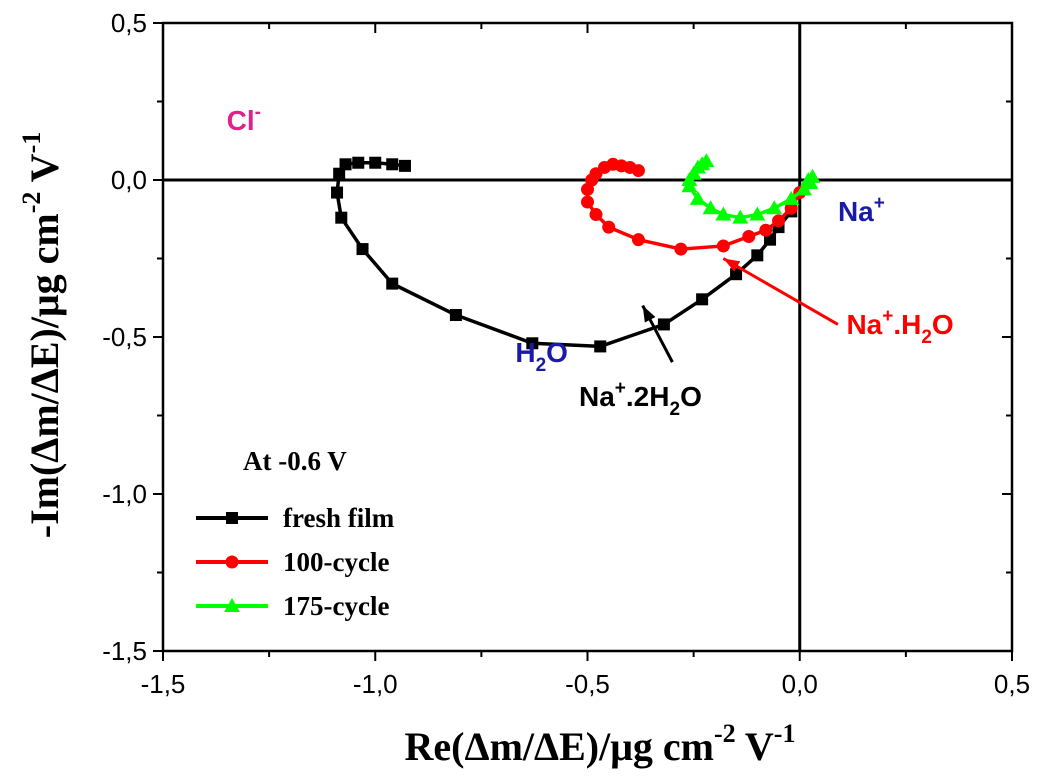 This screenshot has width=1048, height=780. Describe the element at coordinates (129, 180) in the screenshot. I see `y-tick-label: 0,0` at that location.